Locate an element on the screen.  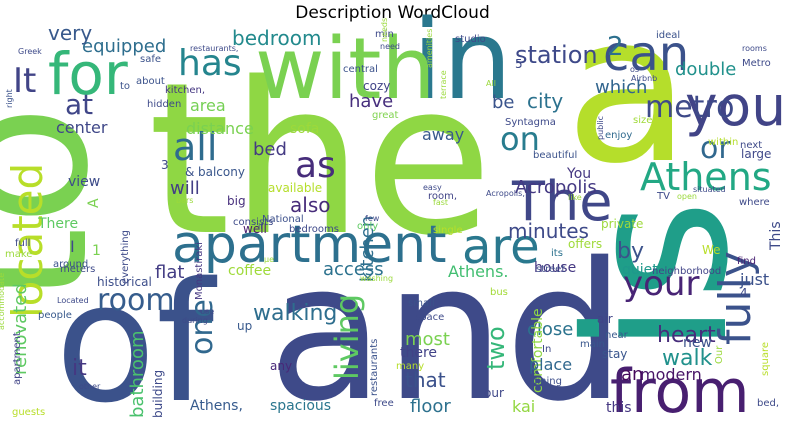
cloud-word: also is located at coordinates (310, 205).